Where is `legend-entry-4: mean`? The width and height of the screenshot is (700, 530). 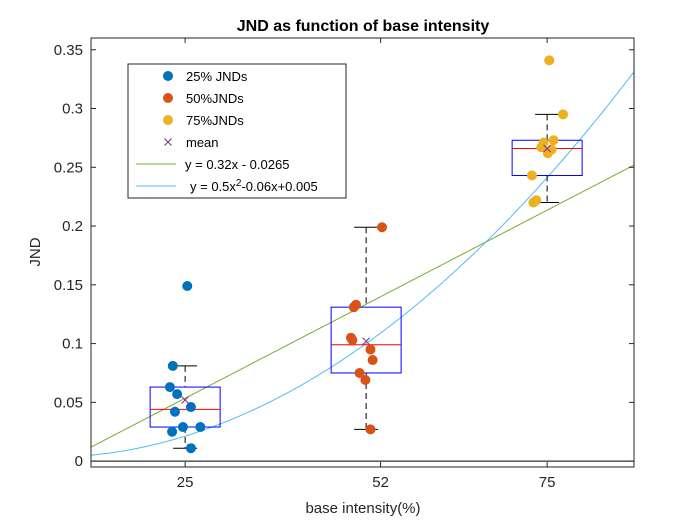
legend-entry-4: mean is located at coordinates (191, 142).